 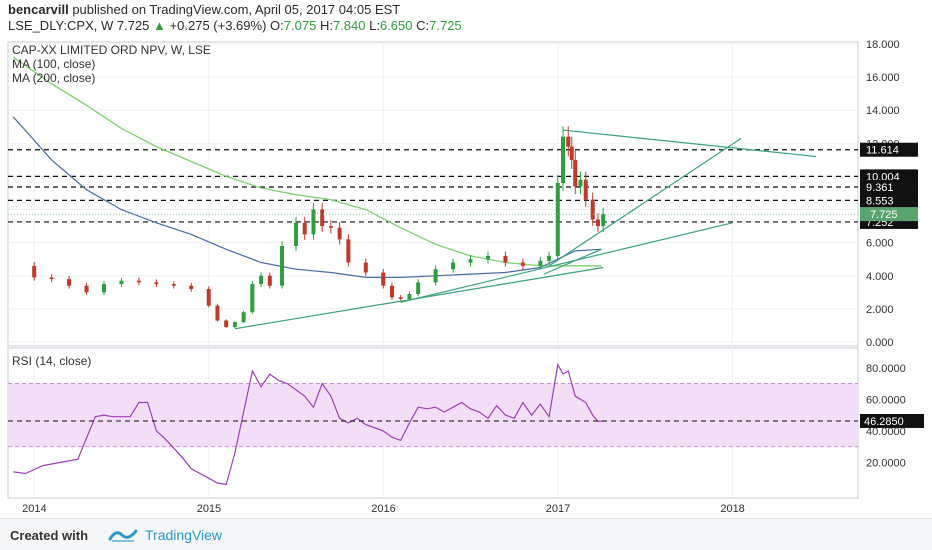 What do you see at coordinates (558, 508) in the screenshot?
I see `time-tick-label: 2017` at bounding box center [558, 508].